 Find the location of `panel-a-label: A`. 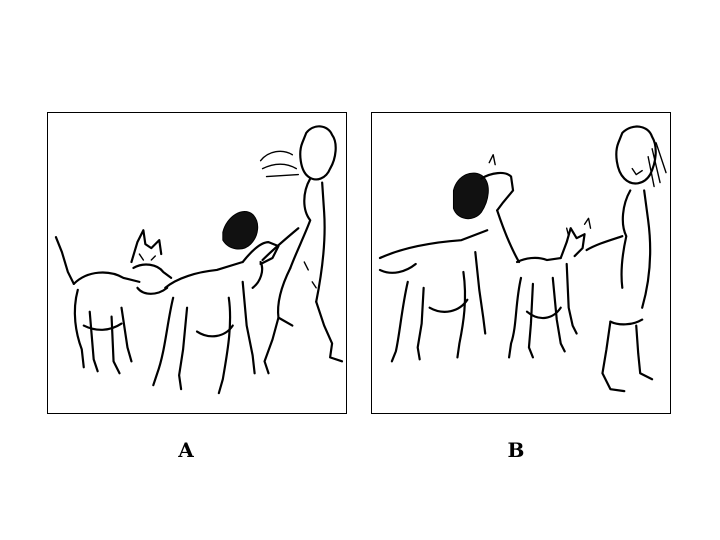

panel-a-label: A is located at coordinates (186, 450).